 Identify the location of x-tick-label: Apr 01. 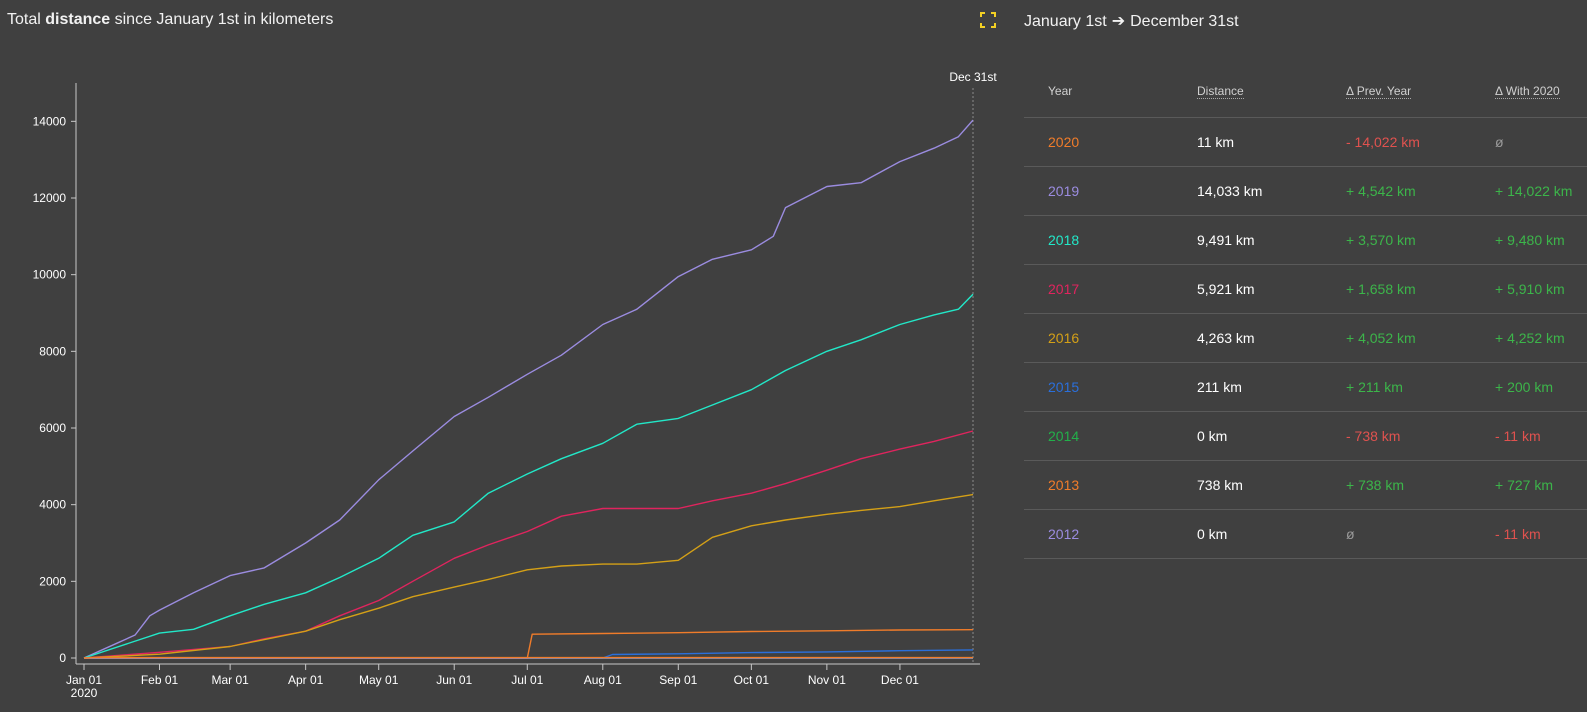
(306, 680).